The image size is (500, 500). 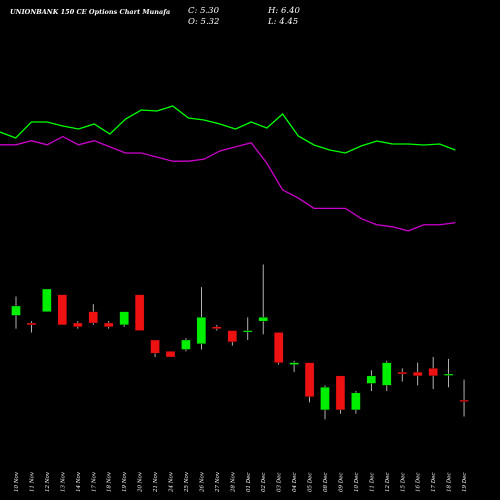 I want to click on date-tick-label: 12 Nov, so click(x=48, y=481).